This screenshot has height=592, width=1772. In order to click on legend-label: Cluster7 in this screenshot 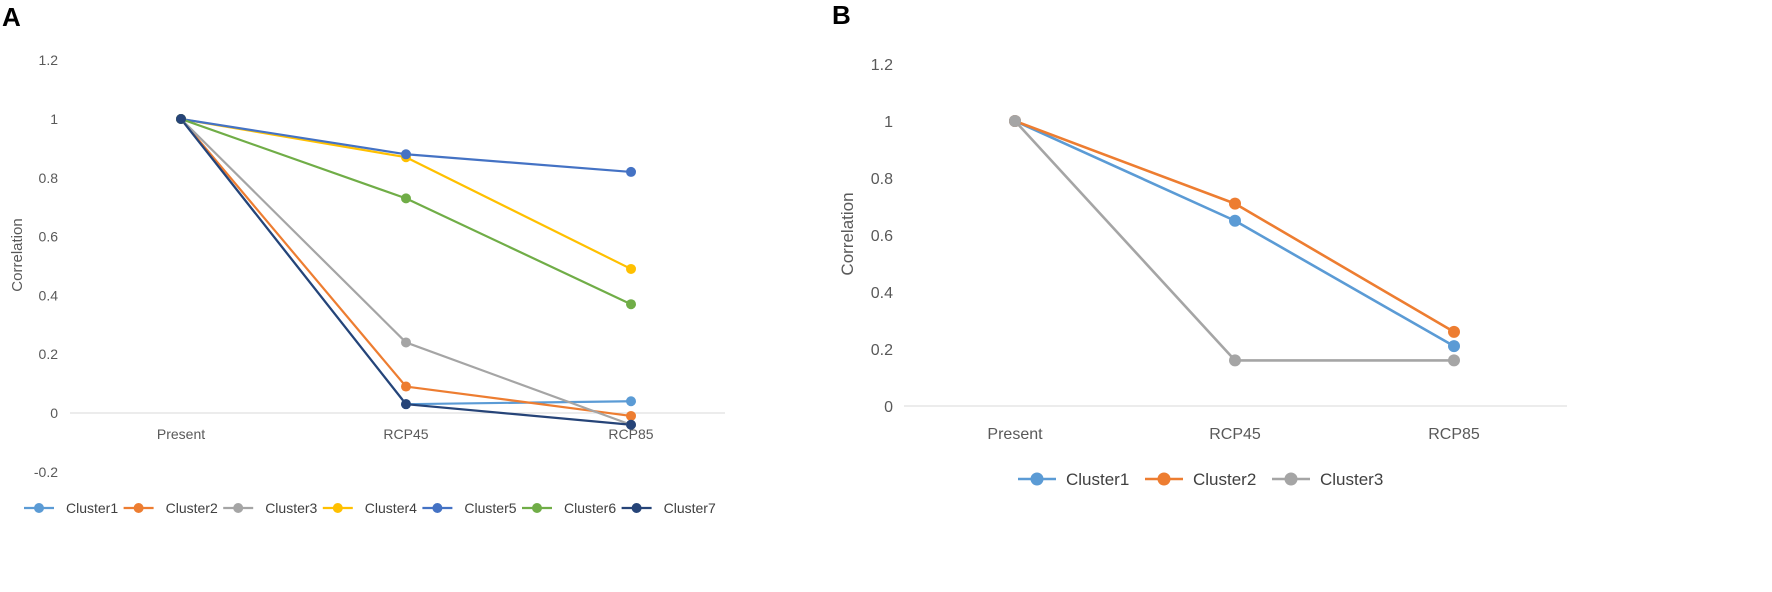, I will do `click(690, 508)`.